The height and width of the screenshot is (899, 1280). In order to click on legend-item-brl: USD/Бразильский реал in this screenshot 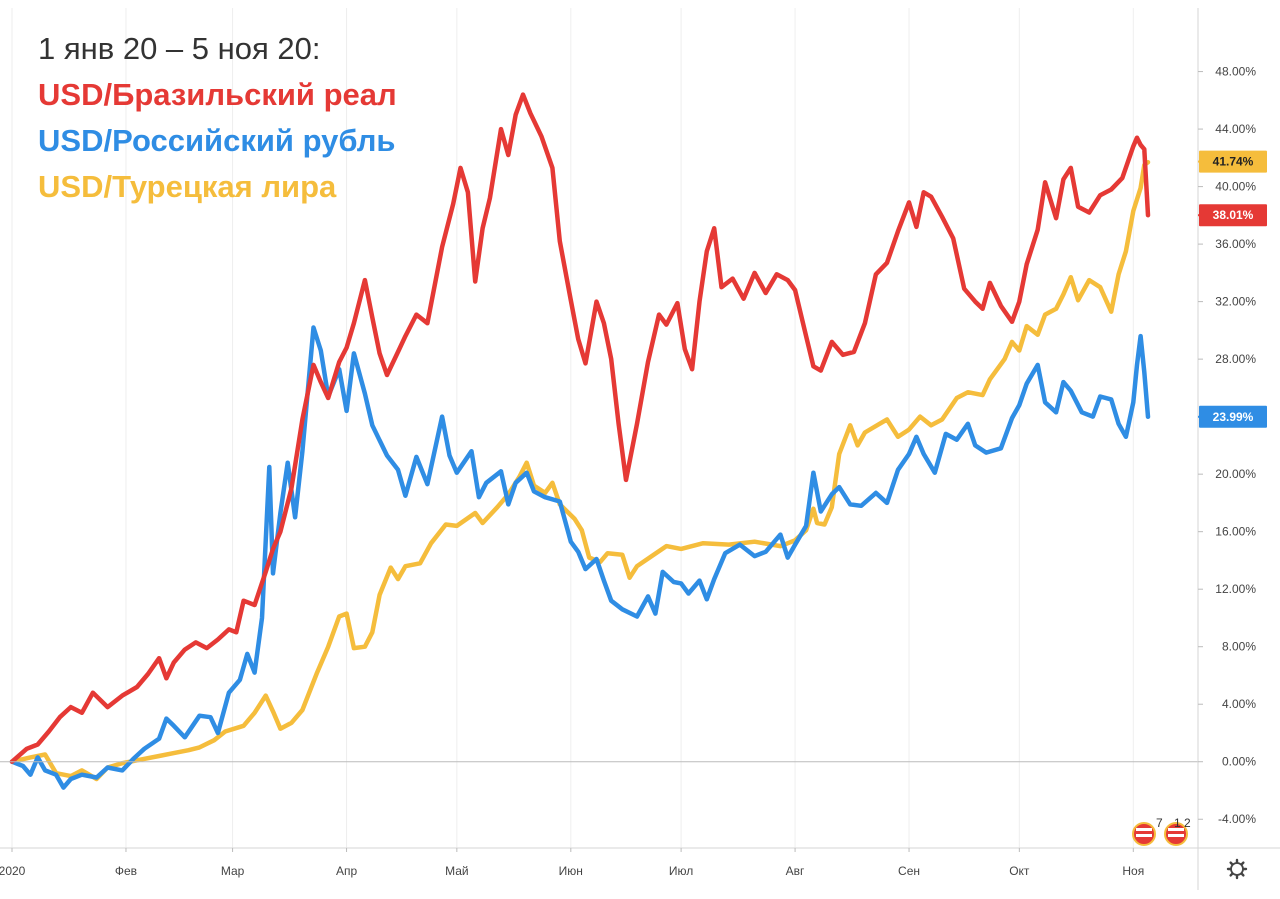, I will do `click(217, 94)`.